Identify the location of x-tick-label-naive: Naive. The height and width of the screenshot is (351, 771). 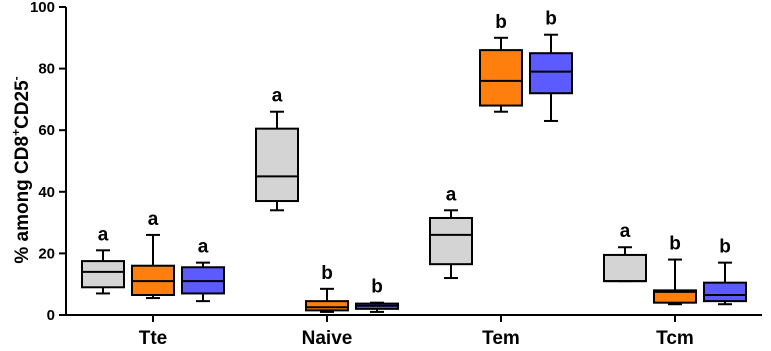
(327, 338).